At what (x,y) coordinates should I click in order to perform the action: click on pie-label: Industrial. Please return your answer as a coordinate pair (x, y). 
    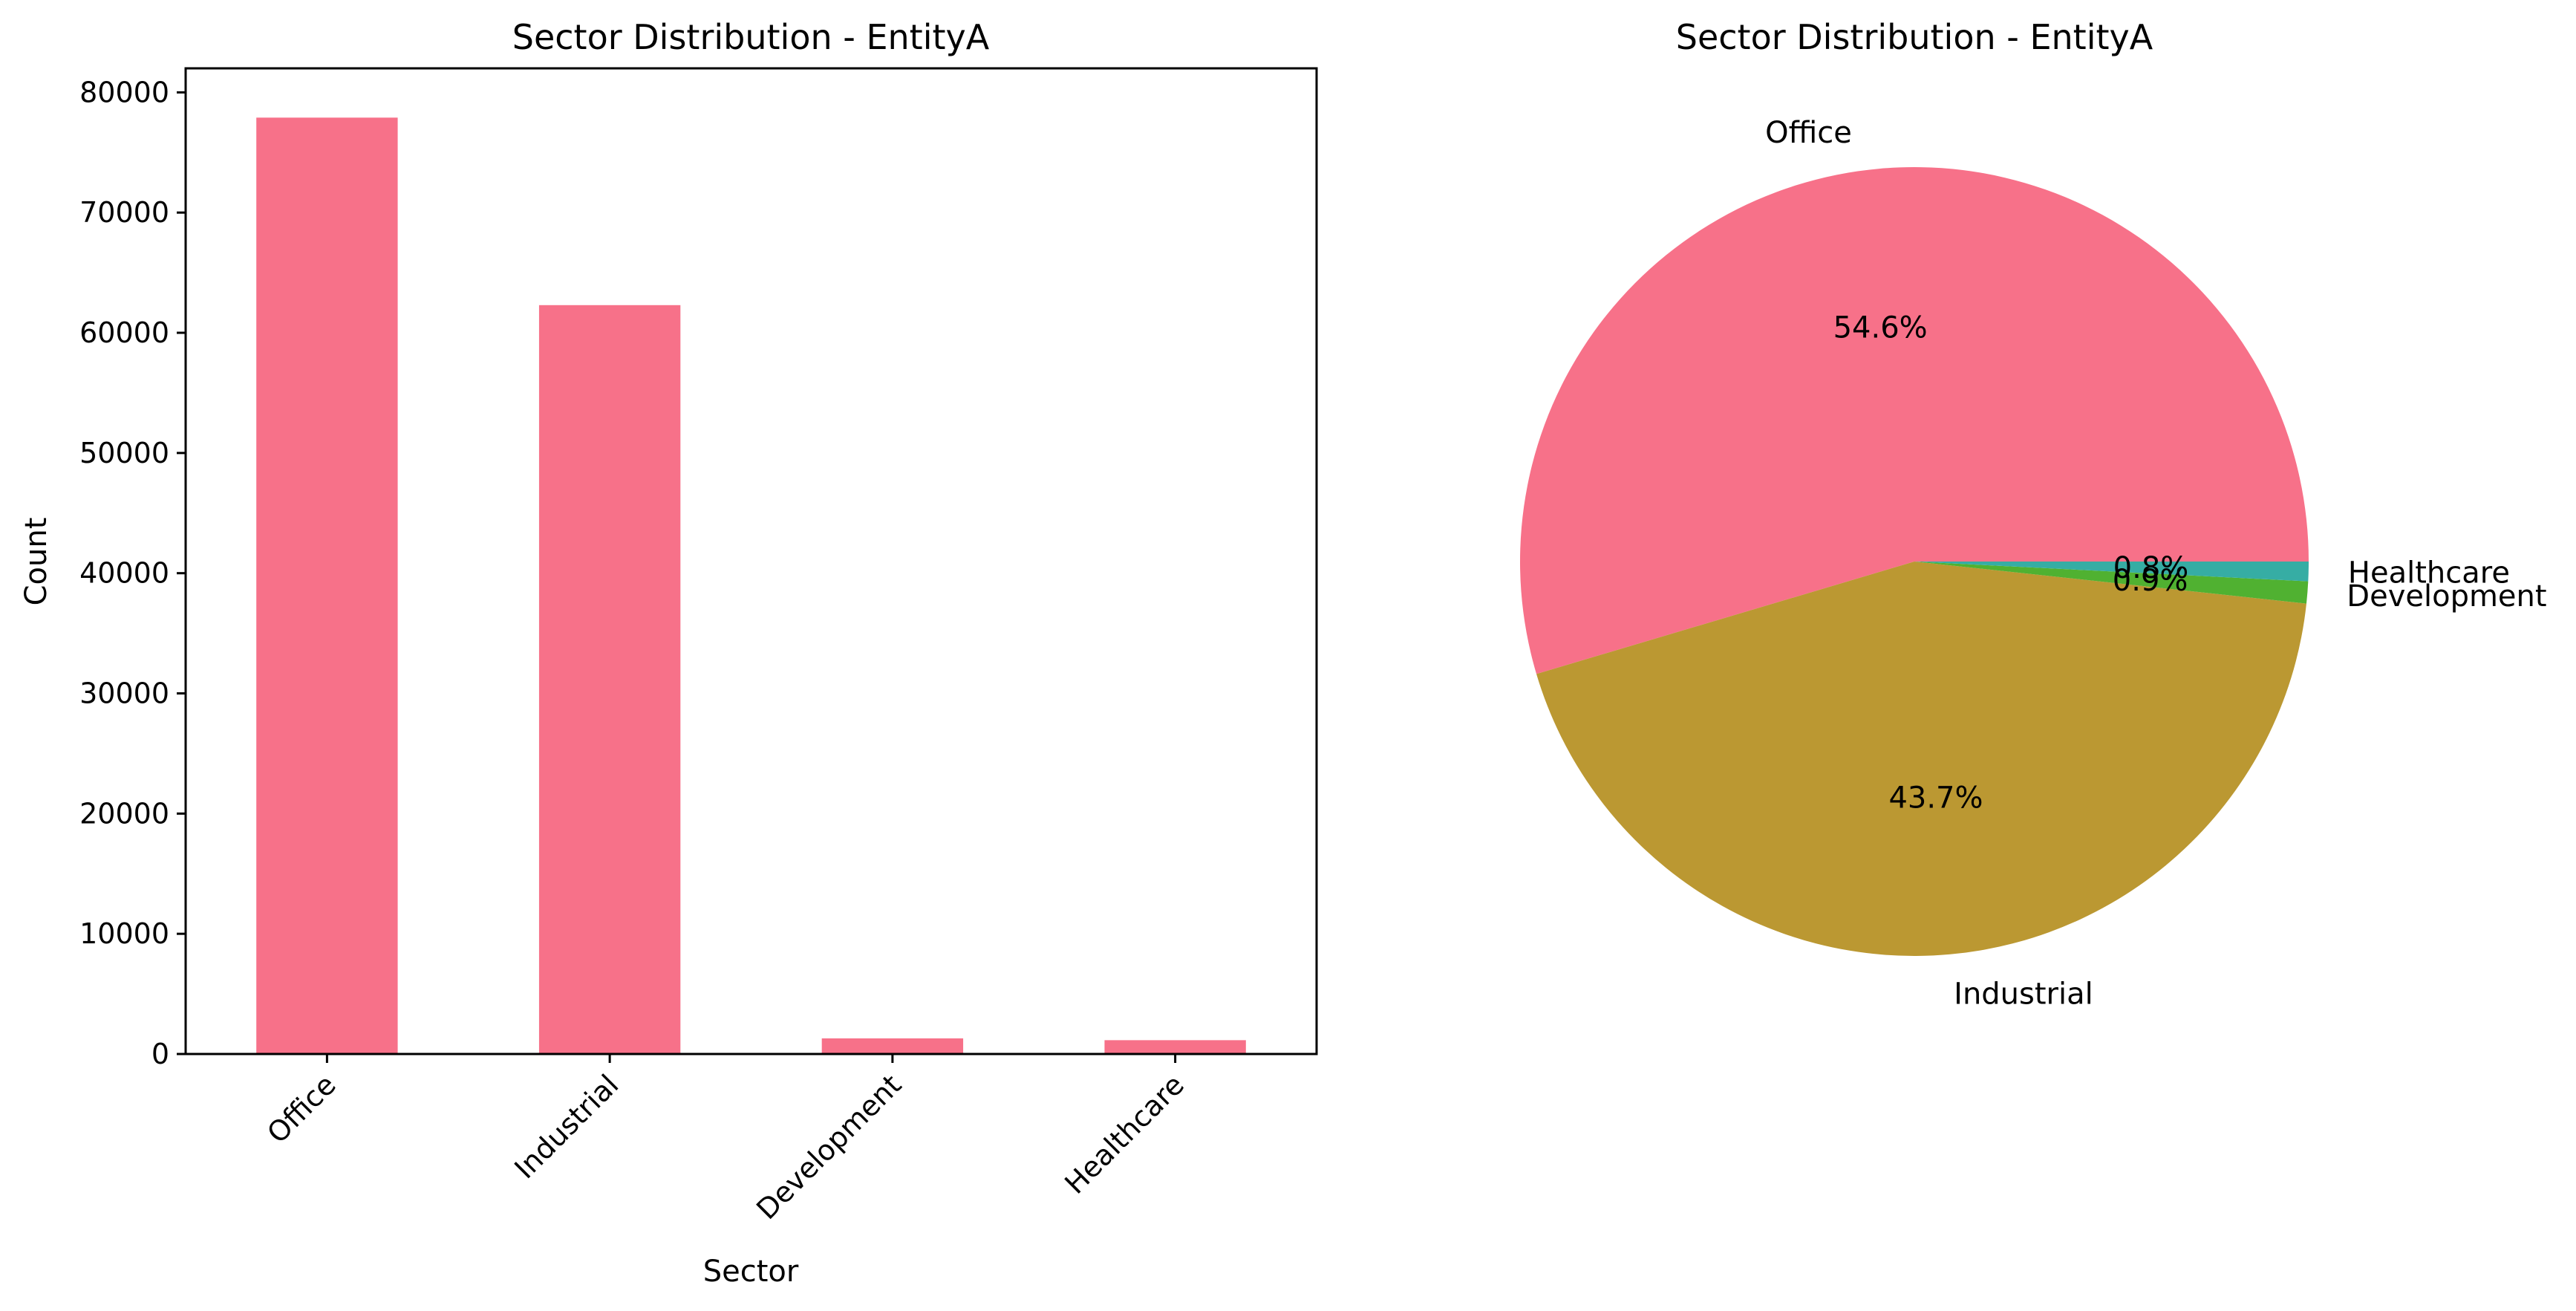
    Looking at the image, I should click on (2023, 994).